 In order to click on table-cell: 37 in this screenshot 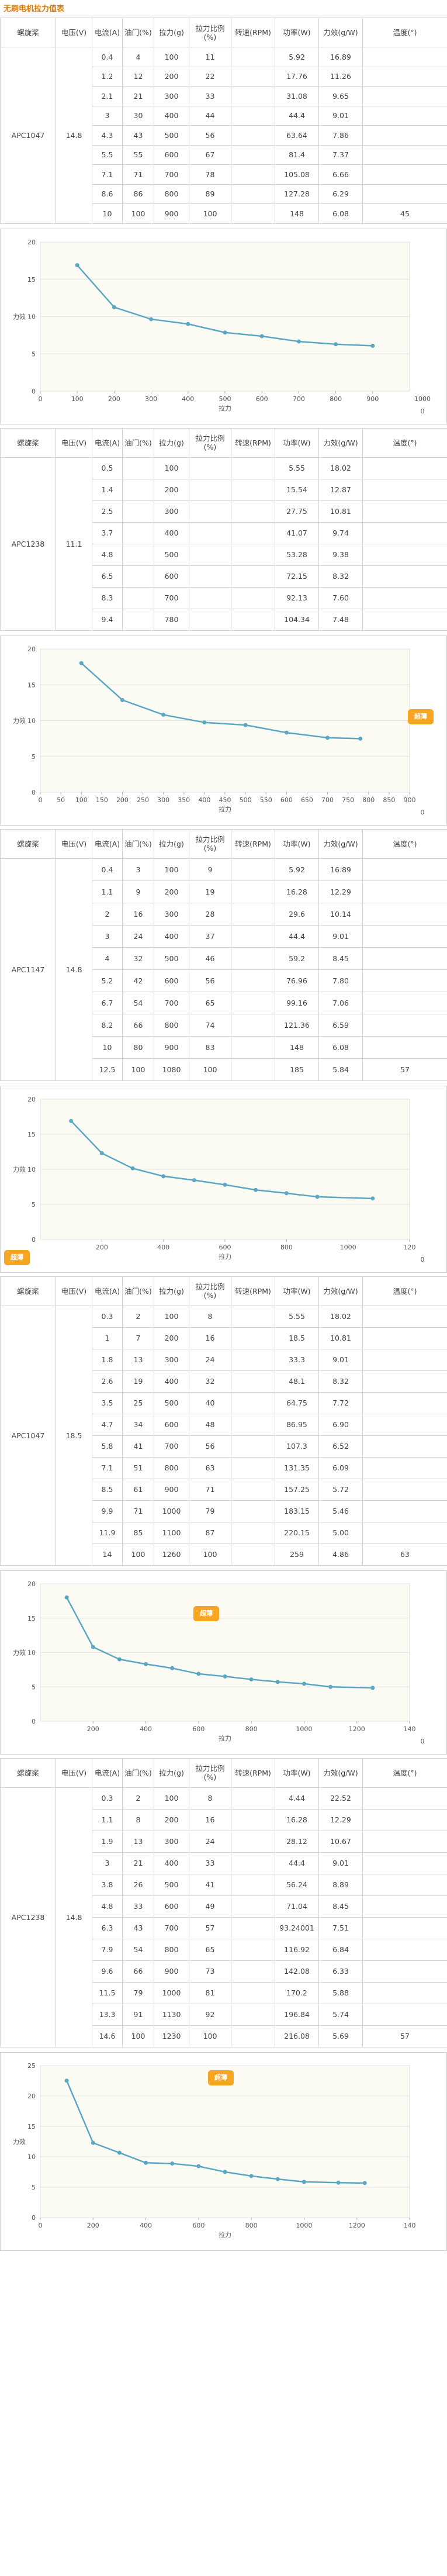, I will do `click(210, 936)`.